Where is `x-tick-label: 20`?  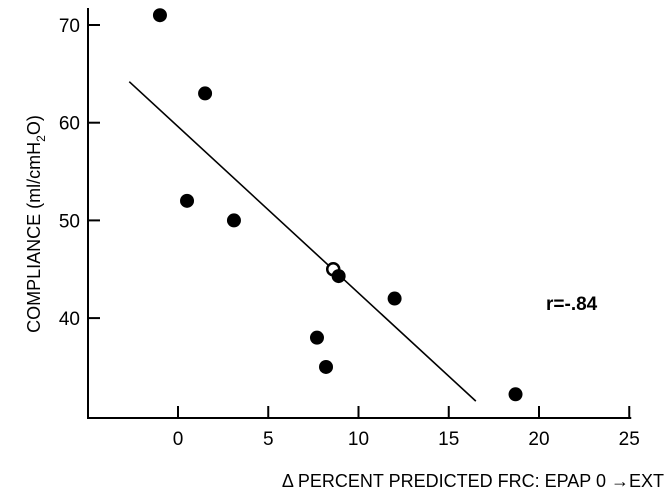 x-tick-label: 20 is located at coordinates (538, 439).